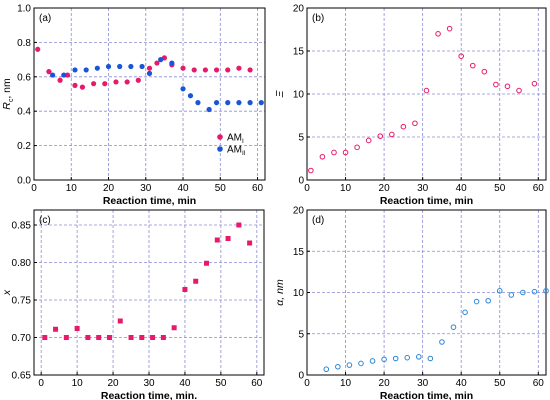 This screenshot has height=400, width=550. I want to click on legend-label-sub: II, so click(244, 153).